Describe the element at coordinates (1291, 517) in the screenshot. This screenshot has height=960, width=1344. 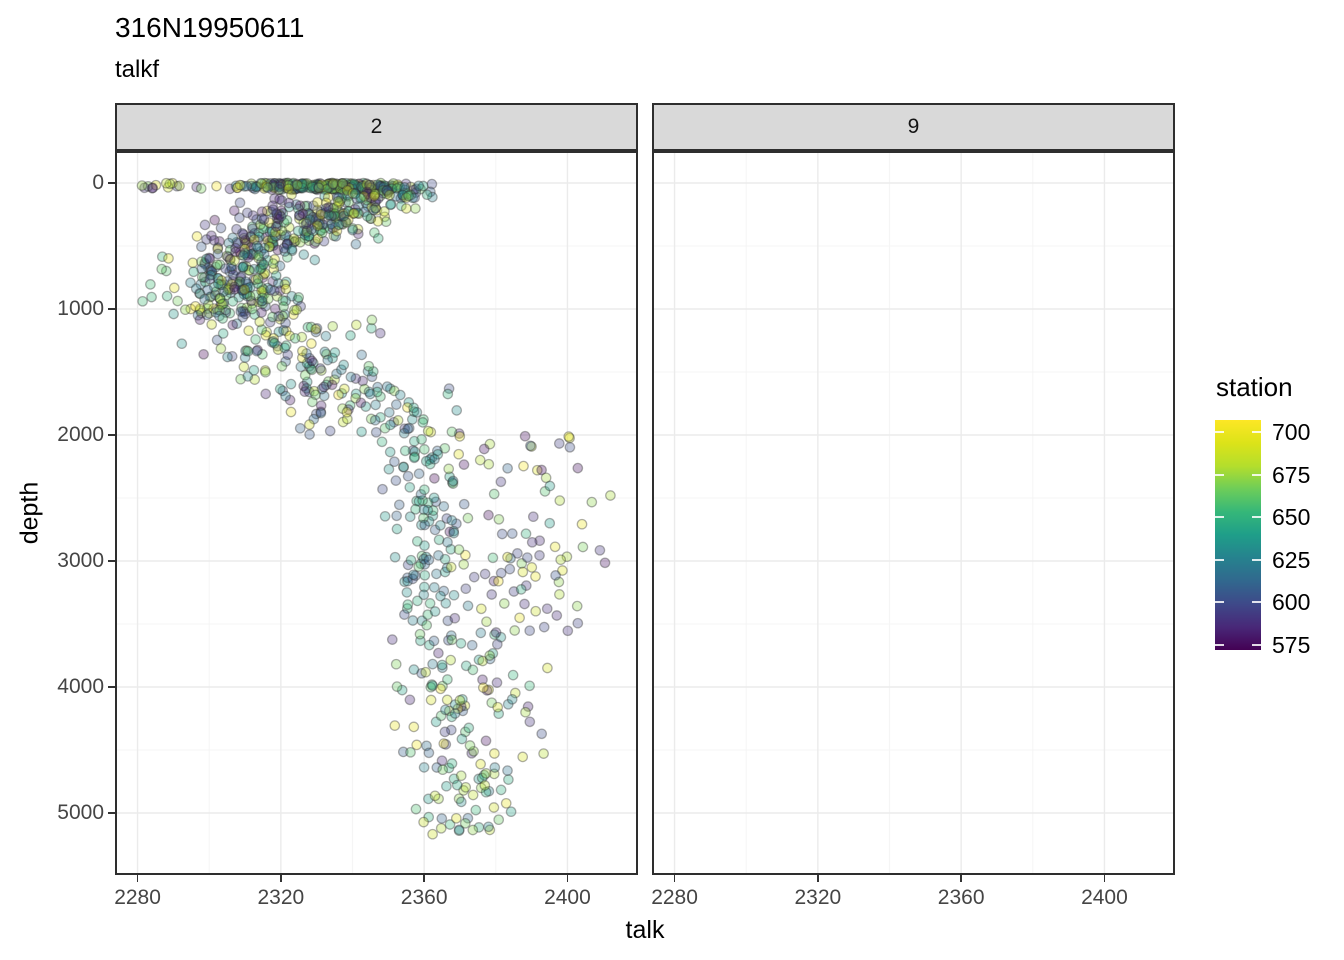
I see `legend-tick-label: 650` at that location.